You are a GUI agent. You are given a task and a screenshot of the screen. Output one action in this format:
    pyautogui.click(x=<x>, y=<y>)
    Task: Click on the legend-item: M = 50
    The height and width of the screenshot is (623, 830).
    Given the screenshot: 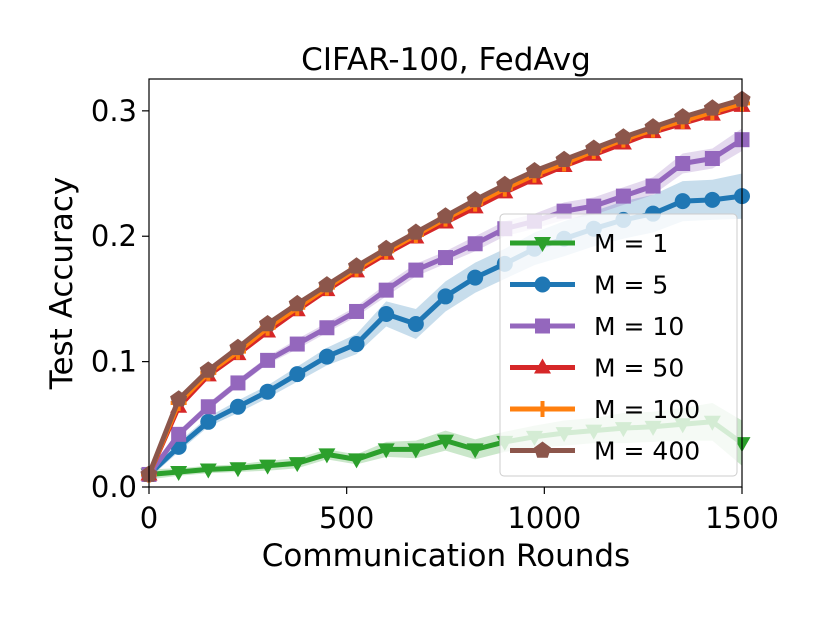 What is the action you would take?
    pyautogui.click(x=597, y=368)
    